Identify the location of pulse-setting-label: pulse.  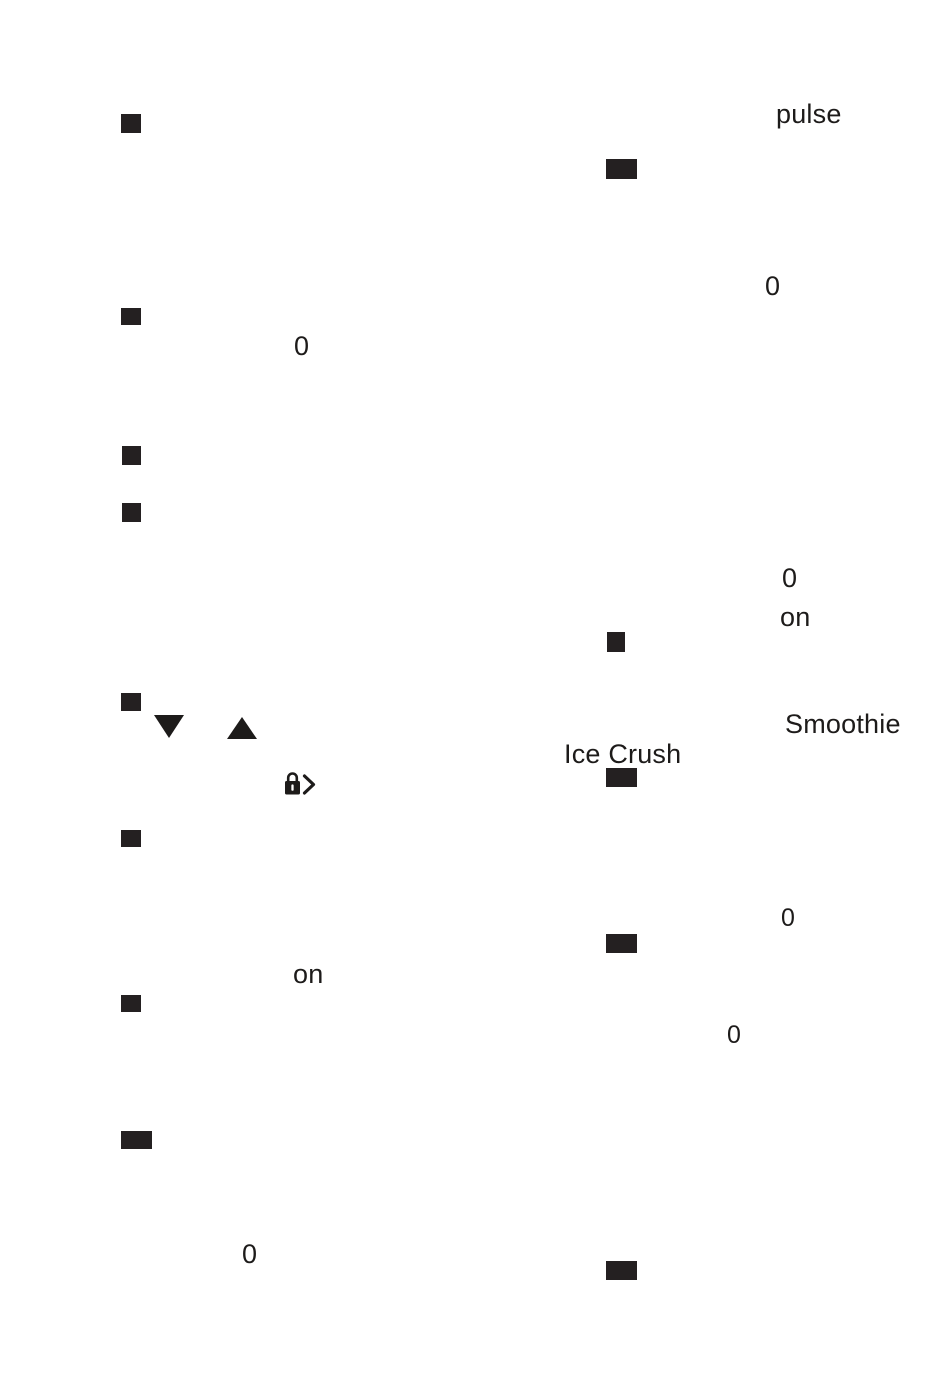
(809, 114).